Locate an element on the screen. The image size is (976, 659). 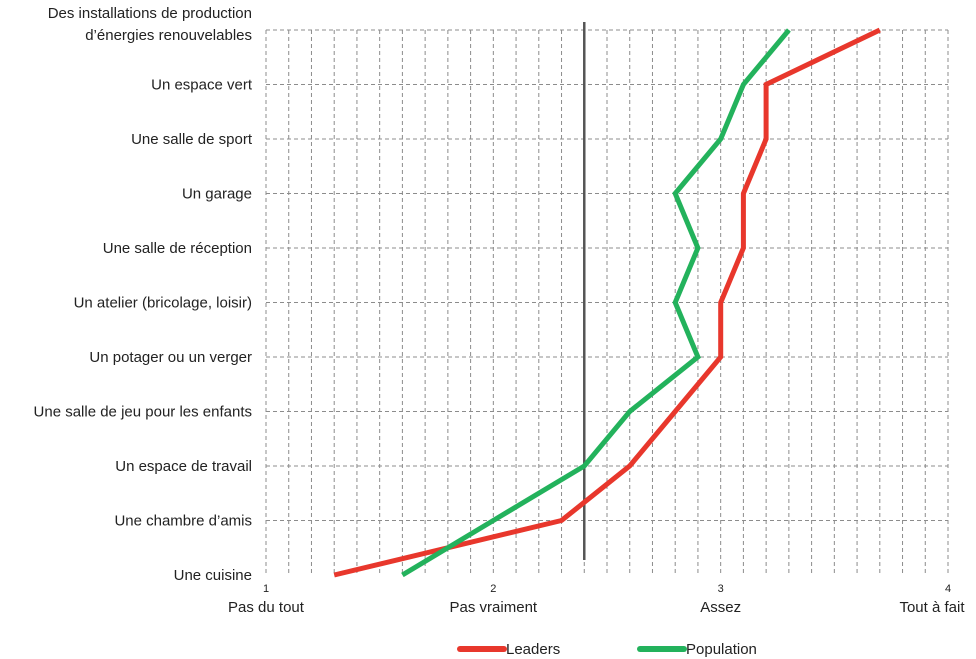
tick-label-text: Pas vraiment is located at coordinates (494, 607).